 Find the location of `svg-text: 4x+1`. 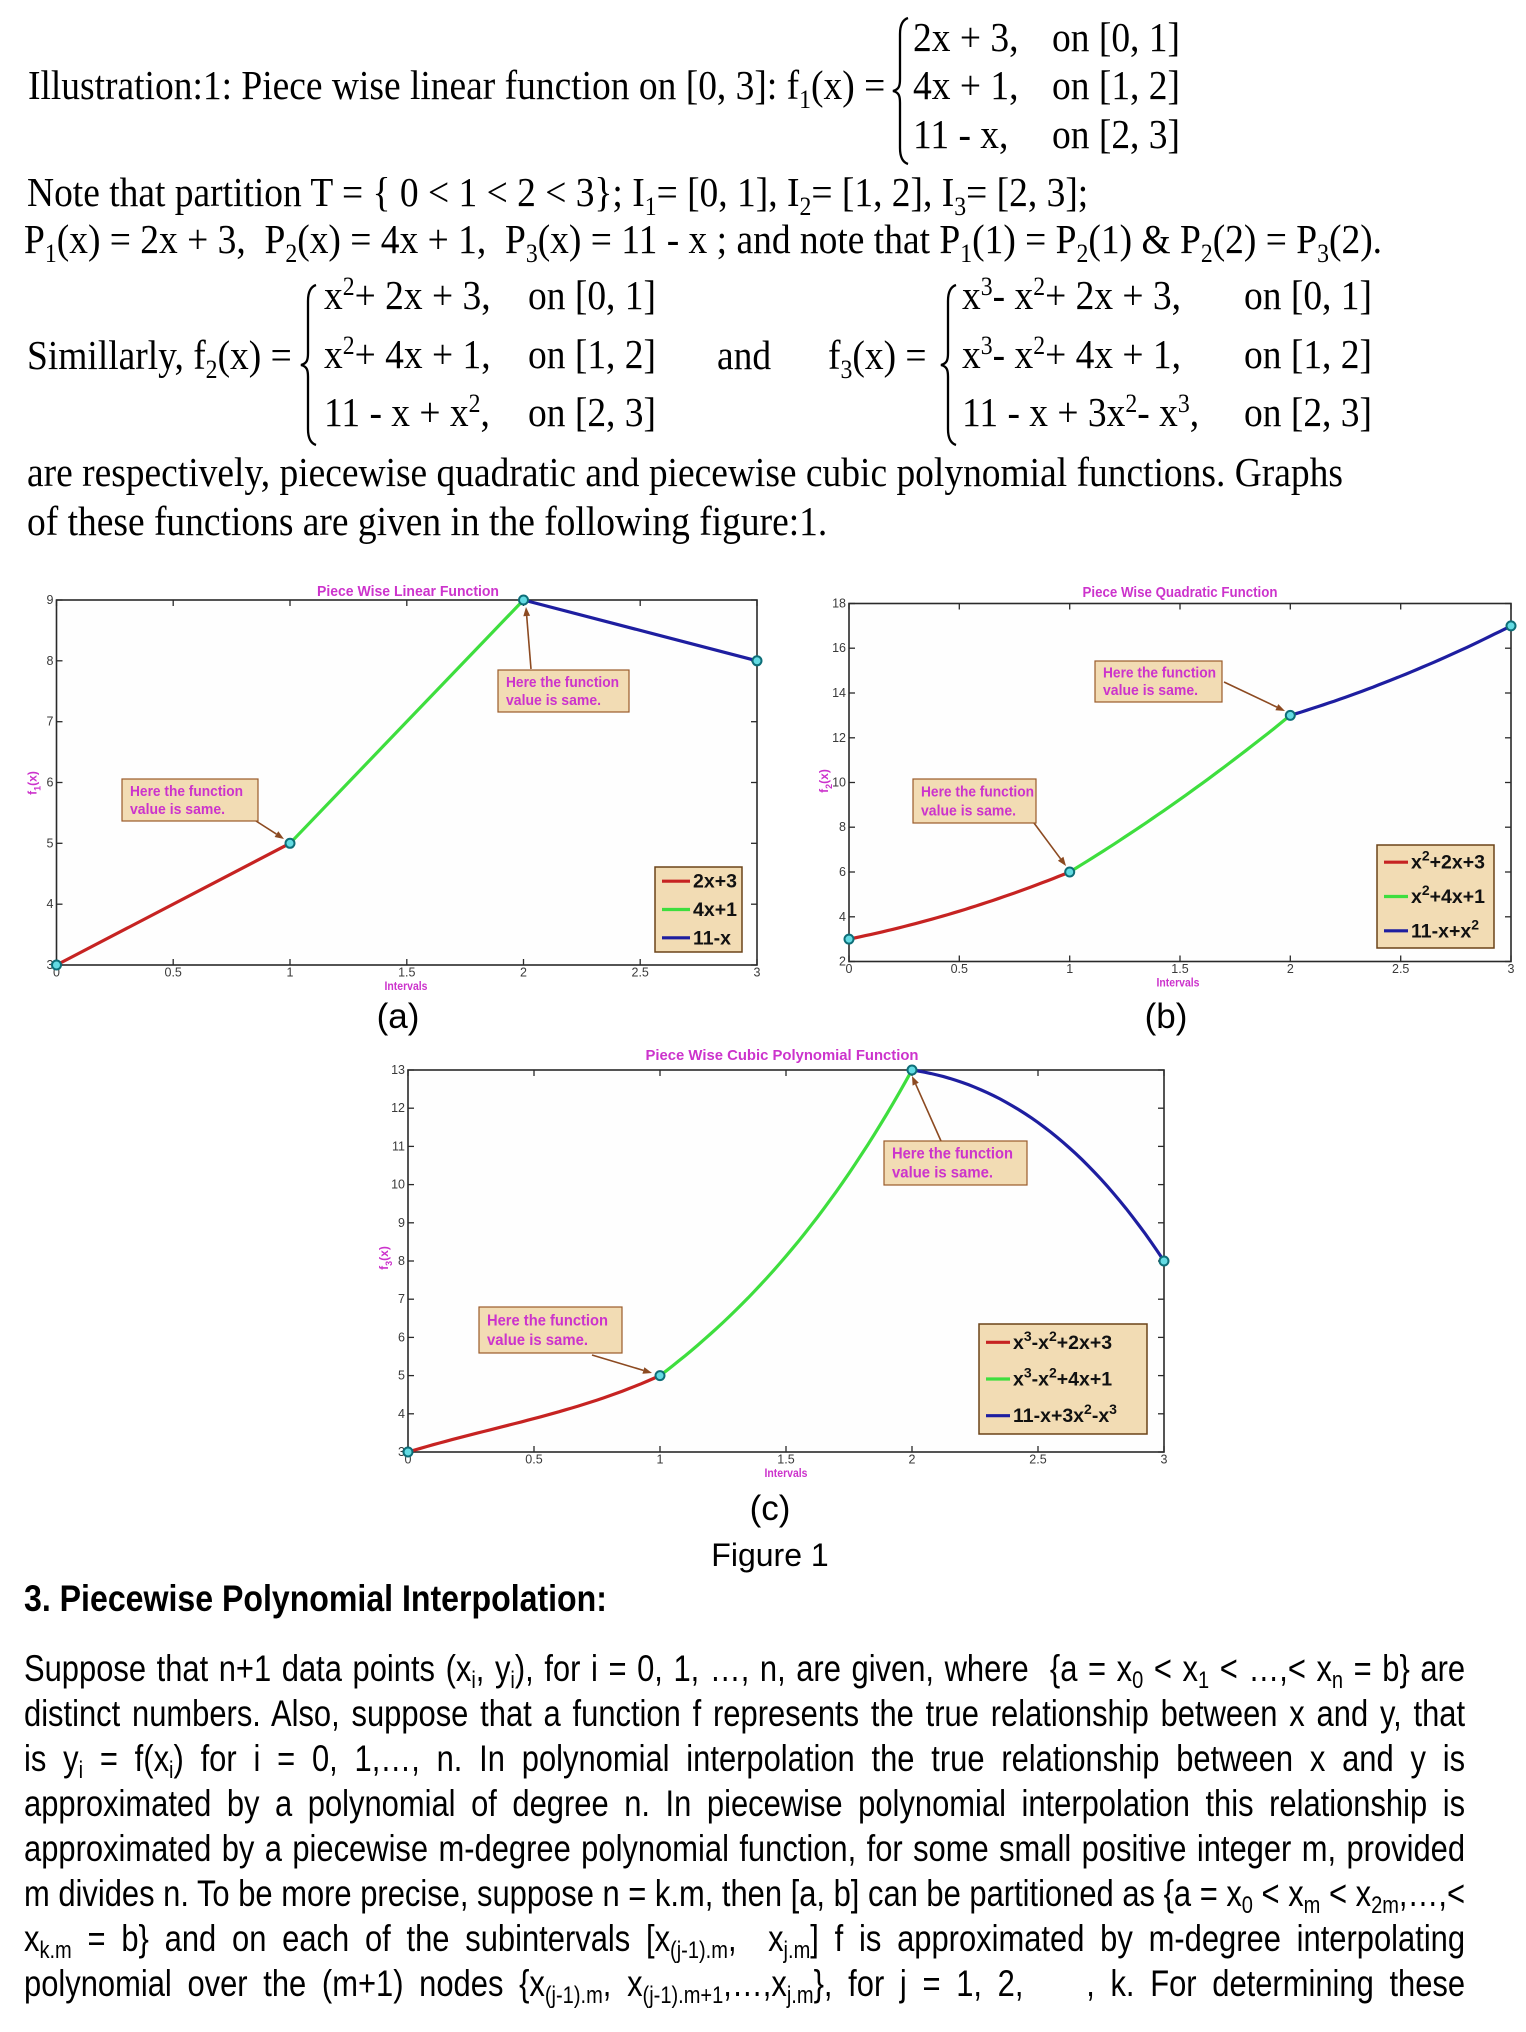

svg-text: 4x+1 is located at coordinates (715, 910).